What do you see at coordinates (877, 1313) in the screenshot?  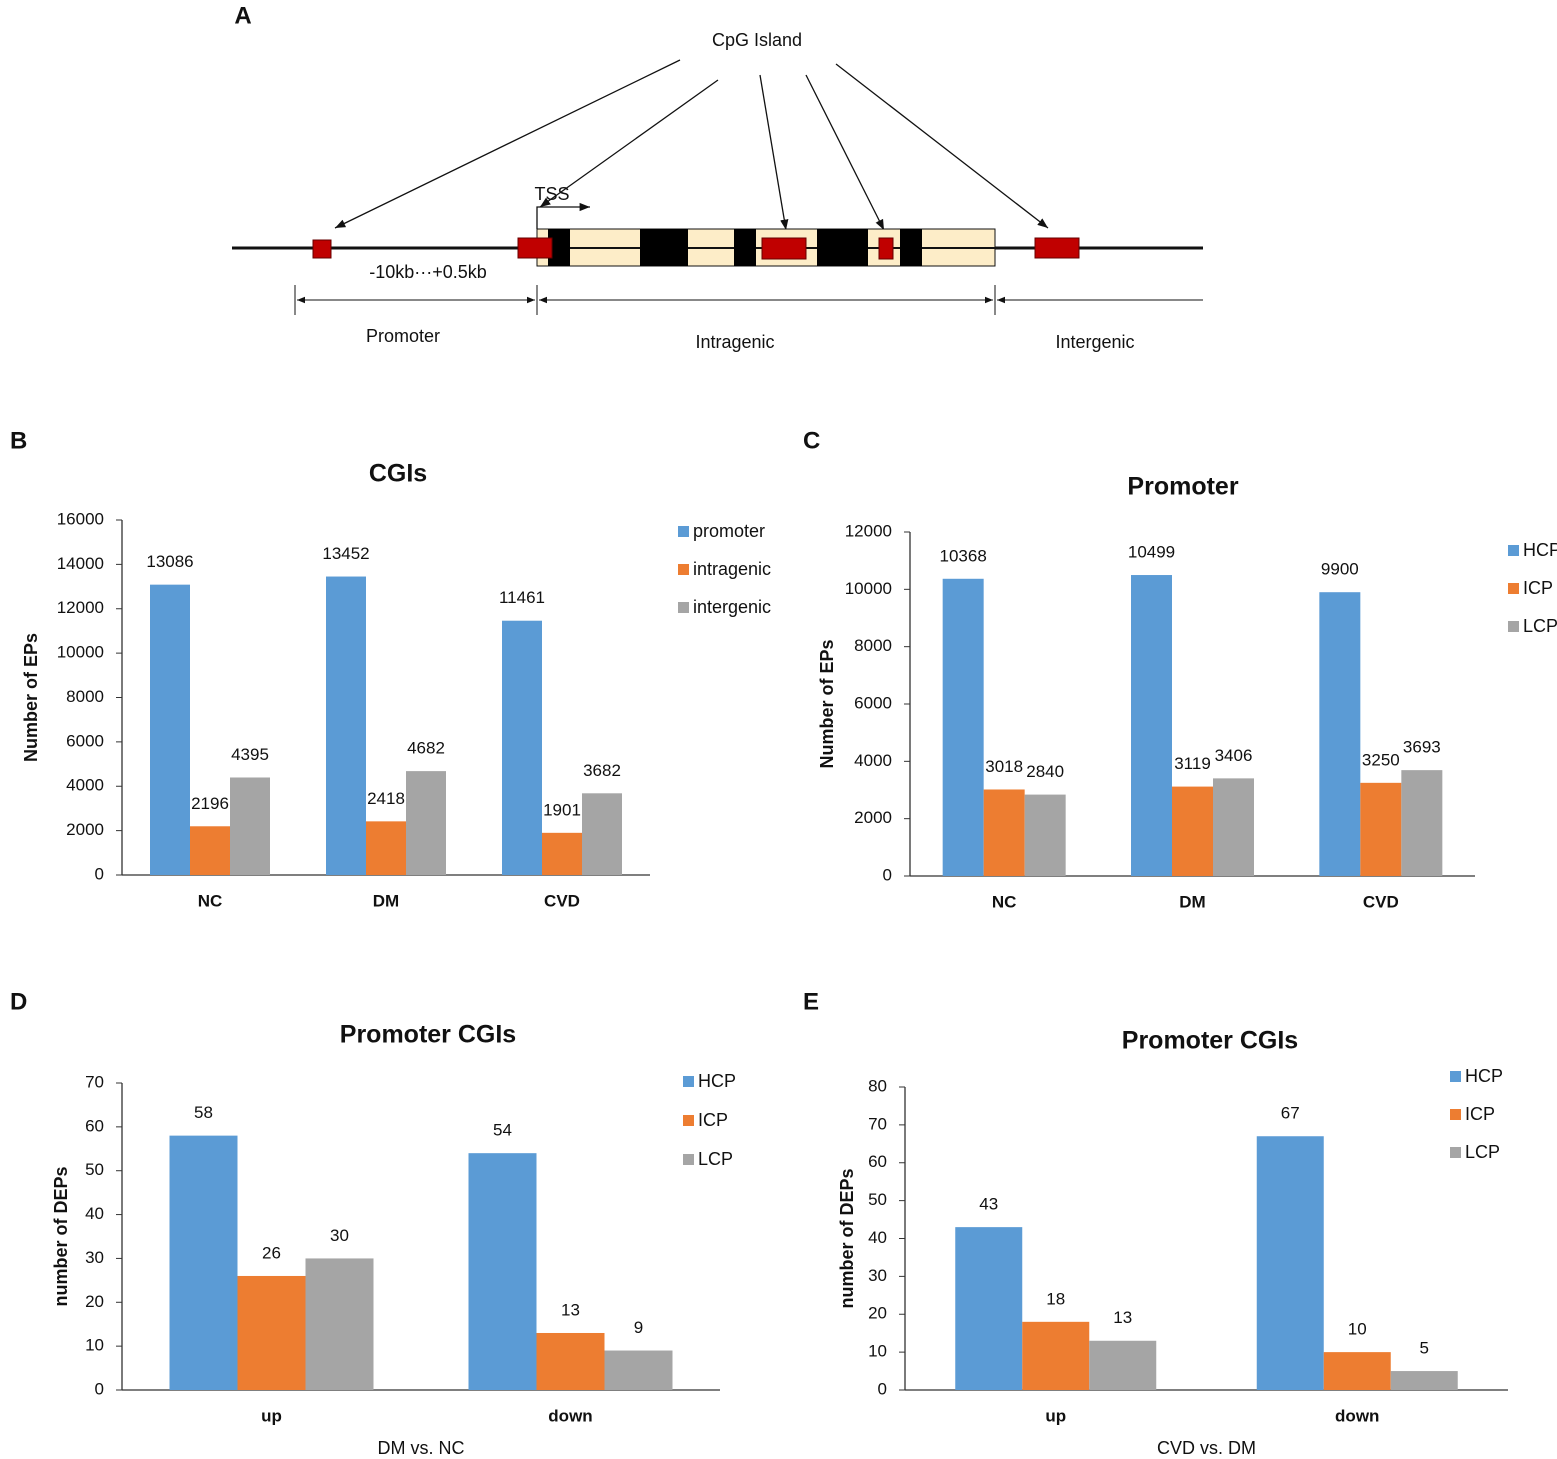 I see `y-tick-label: 20` at bounding box center [877, 1313].